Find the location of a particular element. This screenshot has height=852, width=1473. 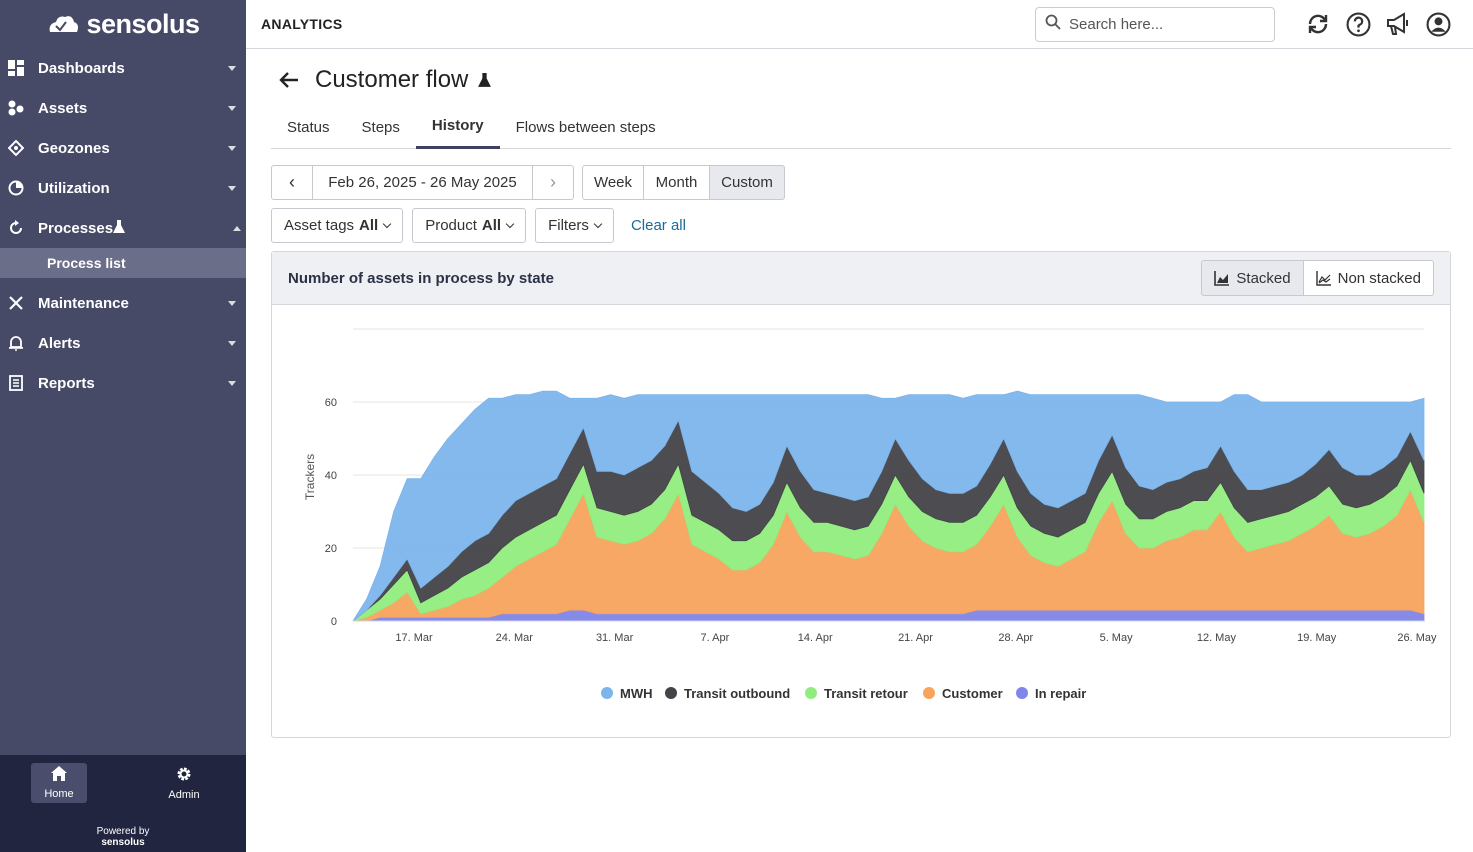

legend-item: Transit outbound is located at coordinates (727, 693).